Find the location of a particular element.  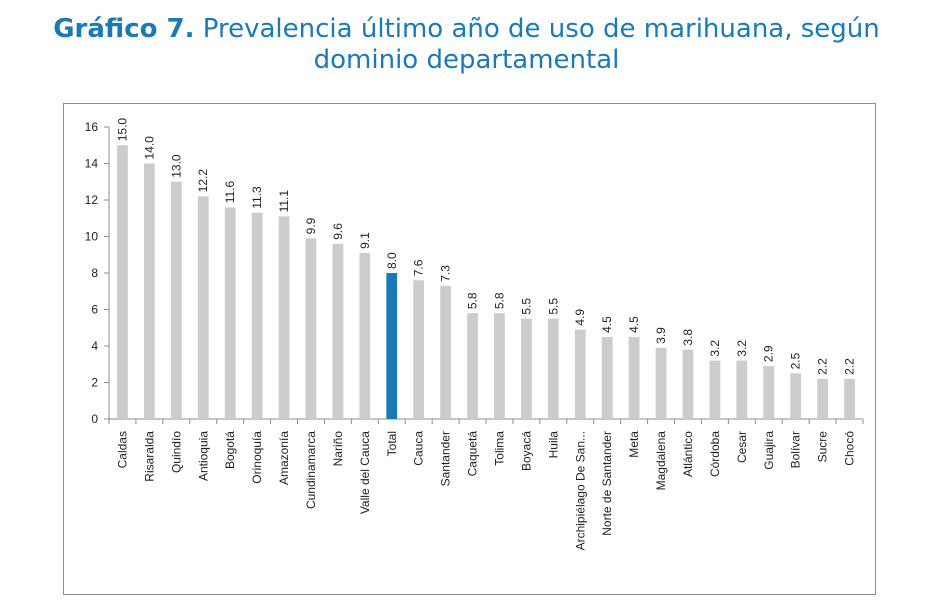

category-label: Nariño is located at coordinates (338, 449).